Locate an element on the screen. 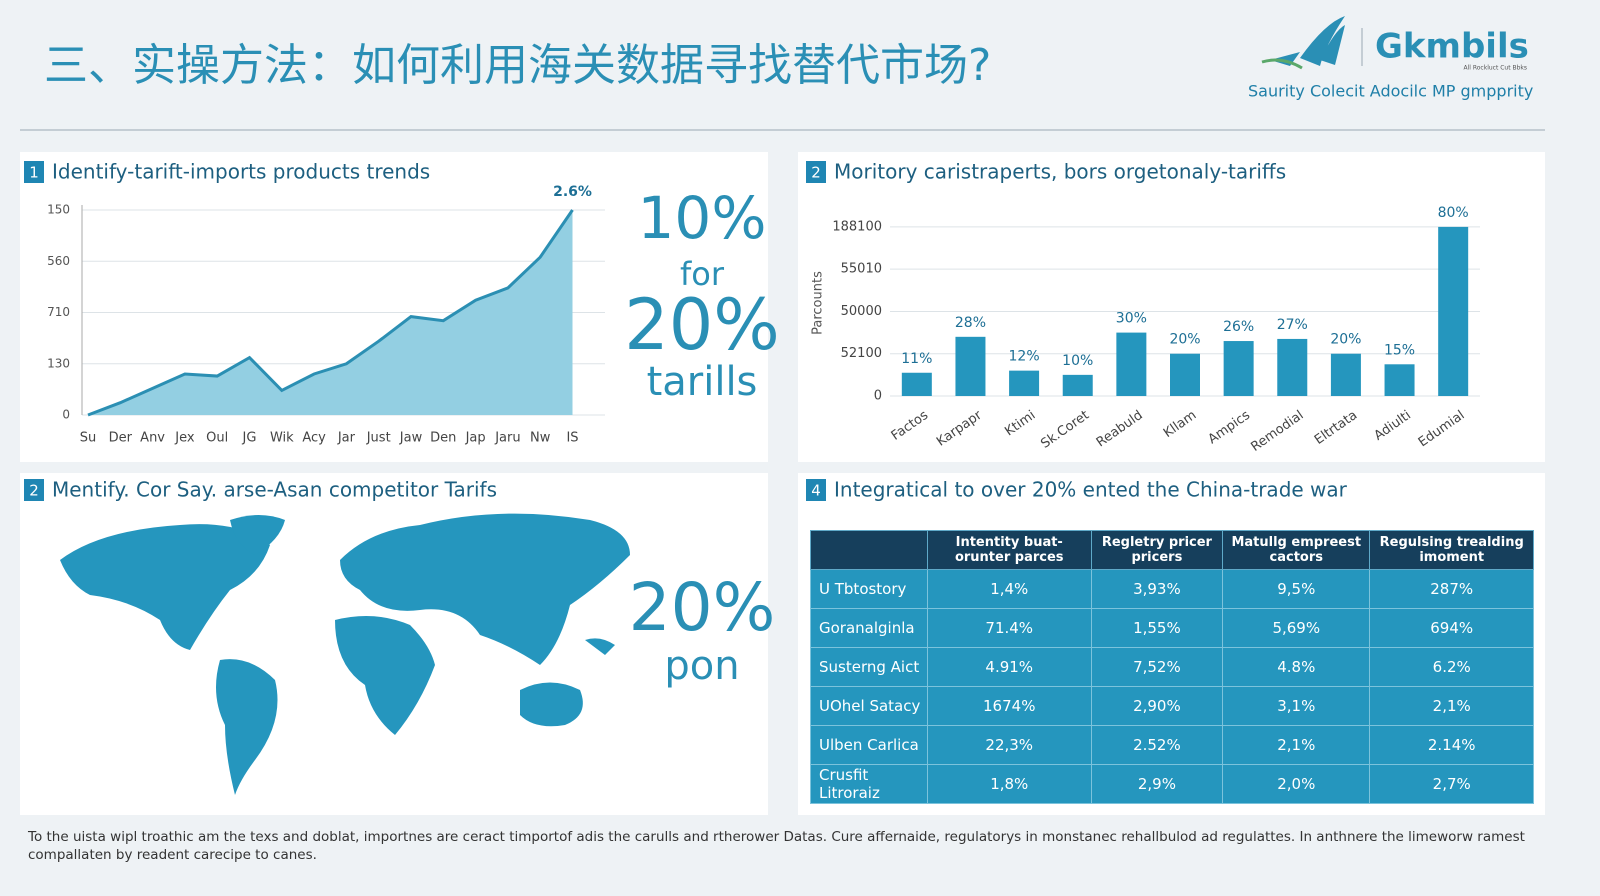 Image resolution: width=1600 pixels, height=896 pixels. header-cell: Regulsing trealding imoment is located at coordinates (1451, 550).